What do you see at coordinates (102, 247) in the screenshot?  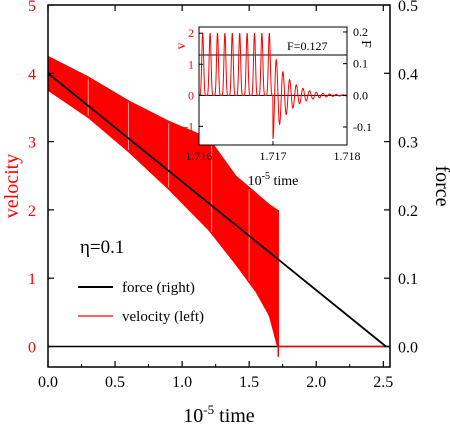 I see `eta-annotation: η=0.1` at bounding box center [102, 247].